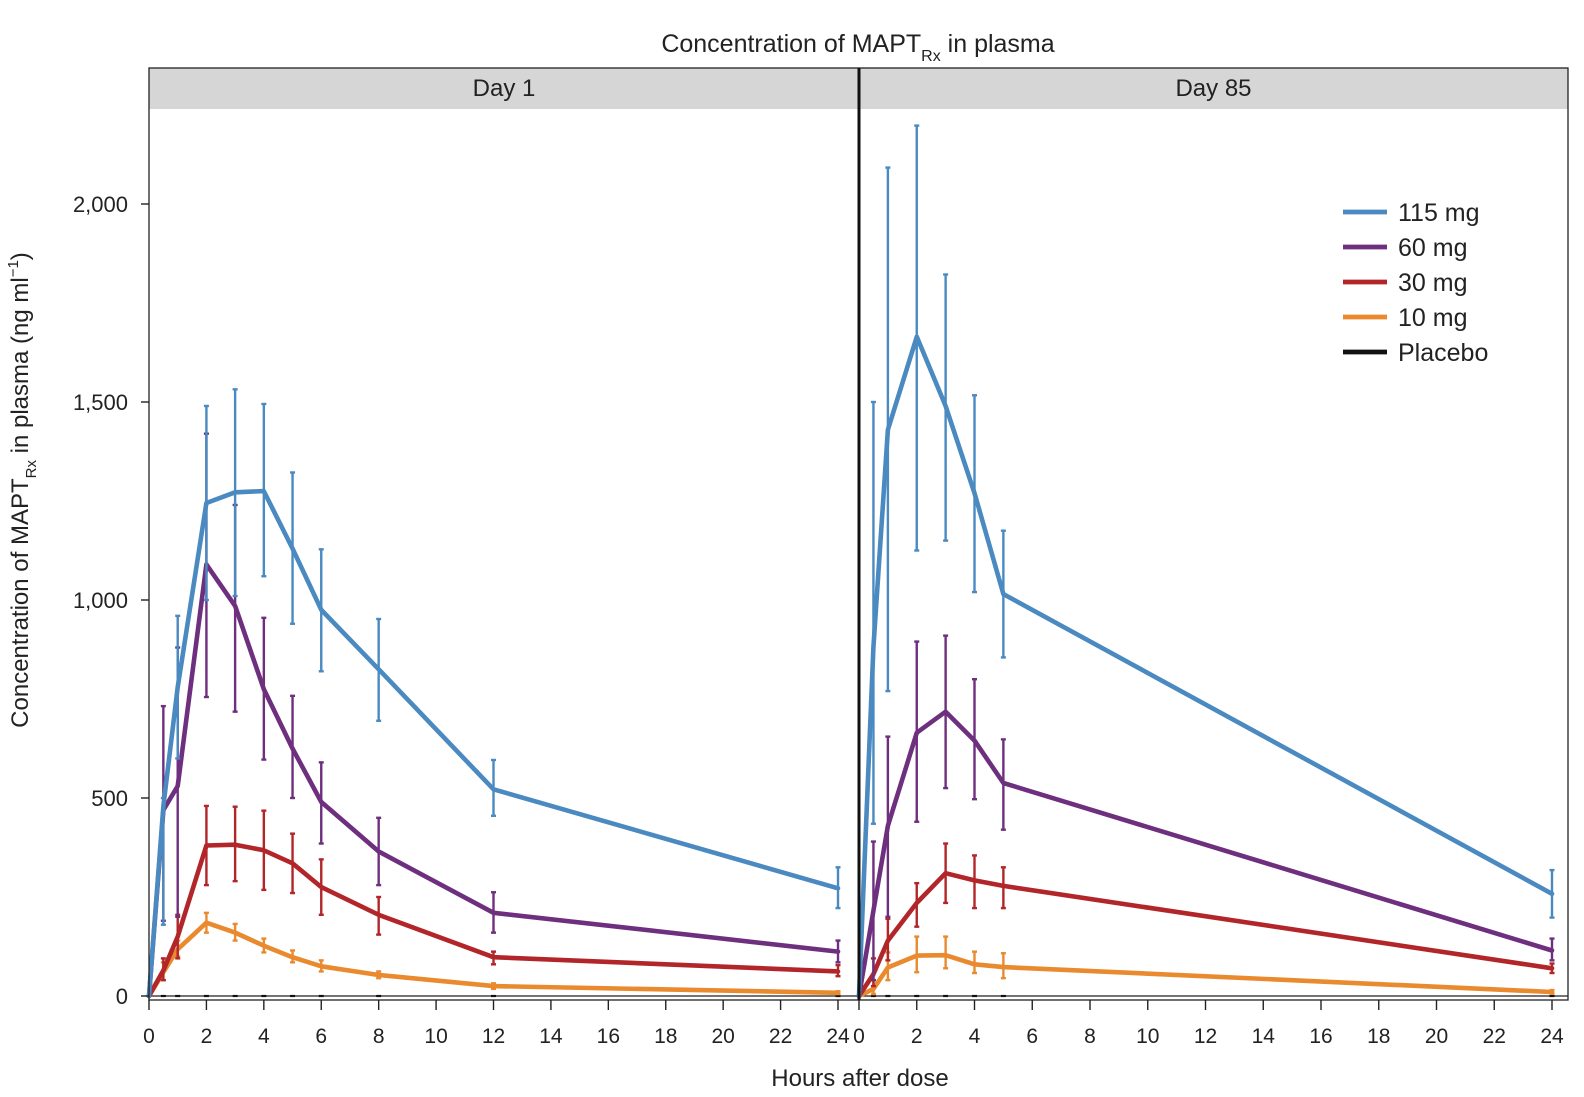 This screenshot has width=1584, height=1097. Describe the element at coordinates (20, 368) in the screenshot. I see `y-axis-label-unit: in plasma (ng ml` at that location.